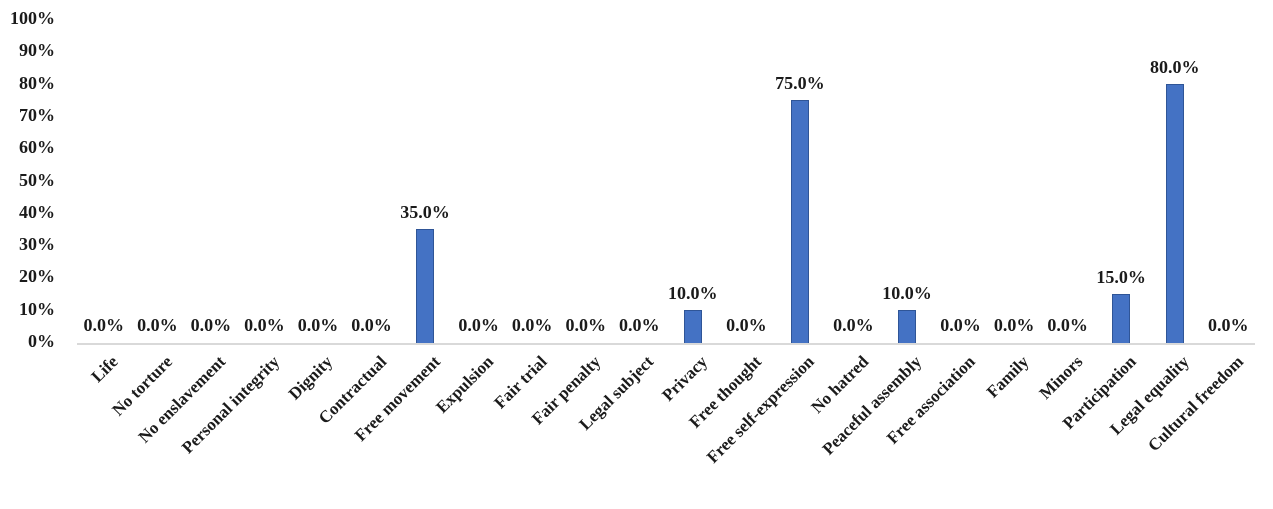 The image size is (1273, 509). What do you see at coordinates (37, 308) in the screenshot?
I see `y-axis-tick-label: 10%` at bounding box center [37, 308].